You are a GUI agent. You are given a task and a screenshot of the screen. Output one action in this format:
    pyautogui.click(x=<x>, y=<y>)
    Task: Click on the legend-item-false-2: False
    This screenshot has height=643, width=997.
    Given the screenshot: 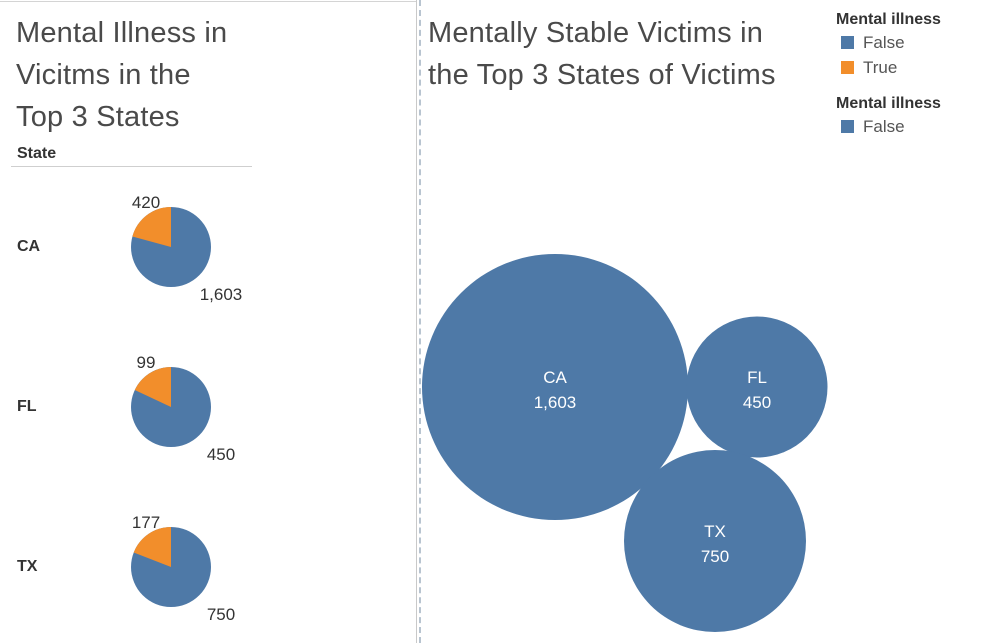 What is the action you would take?
    pyautogui.click(x=888, y=126)
    